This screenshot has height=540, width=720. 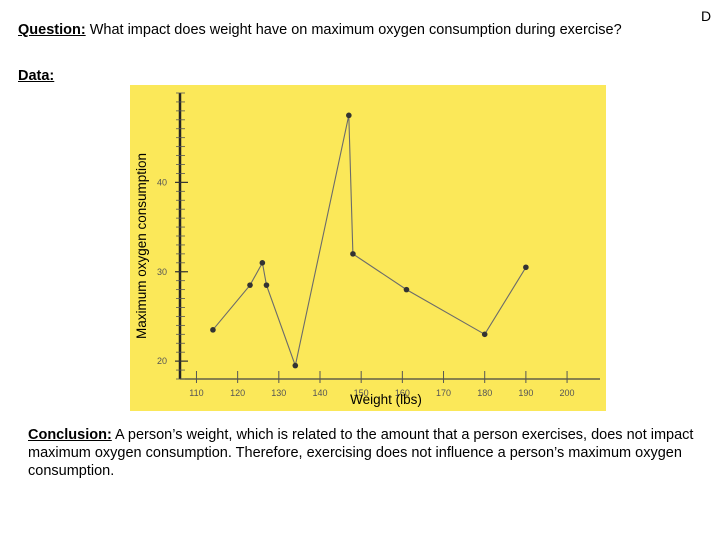 What do you see at coordinates (141, 246) in the screenshot?
I see `y-axis-label: Maximum oxygen consumption` at bounding box center [141, 246].